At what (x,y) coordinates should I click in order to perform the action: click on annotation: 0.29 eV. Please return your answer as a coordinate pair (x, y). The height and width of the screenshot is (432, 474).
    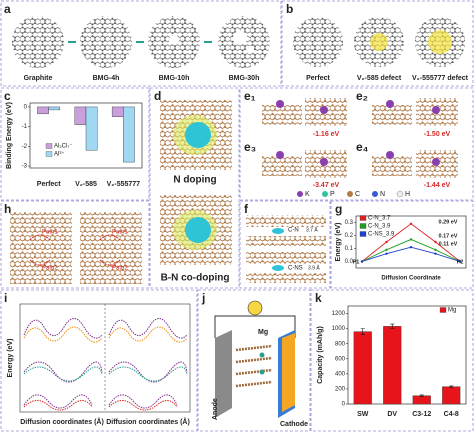
    Looking at the image, I should click on (448, 222).